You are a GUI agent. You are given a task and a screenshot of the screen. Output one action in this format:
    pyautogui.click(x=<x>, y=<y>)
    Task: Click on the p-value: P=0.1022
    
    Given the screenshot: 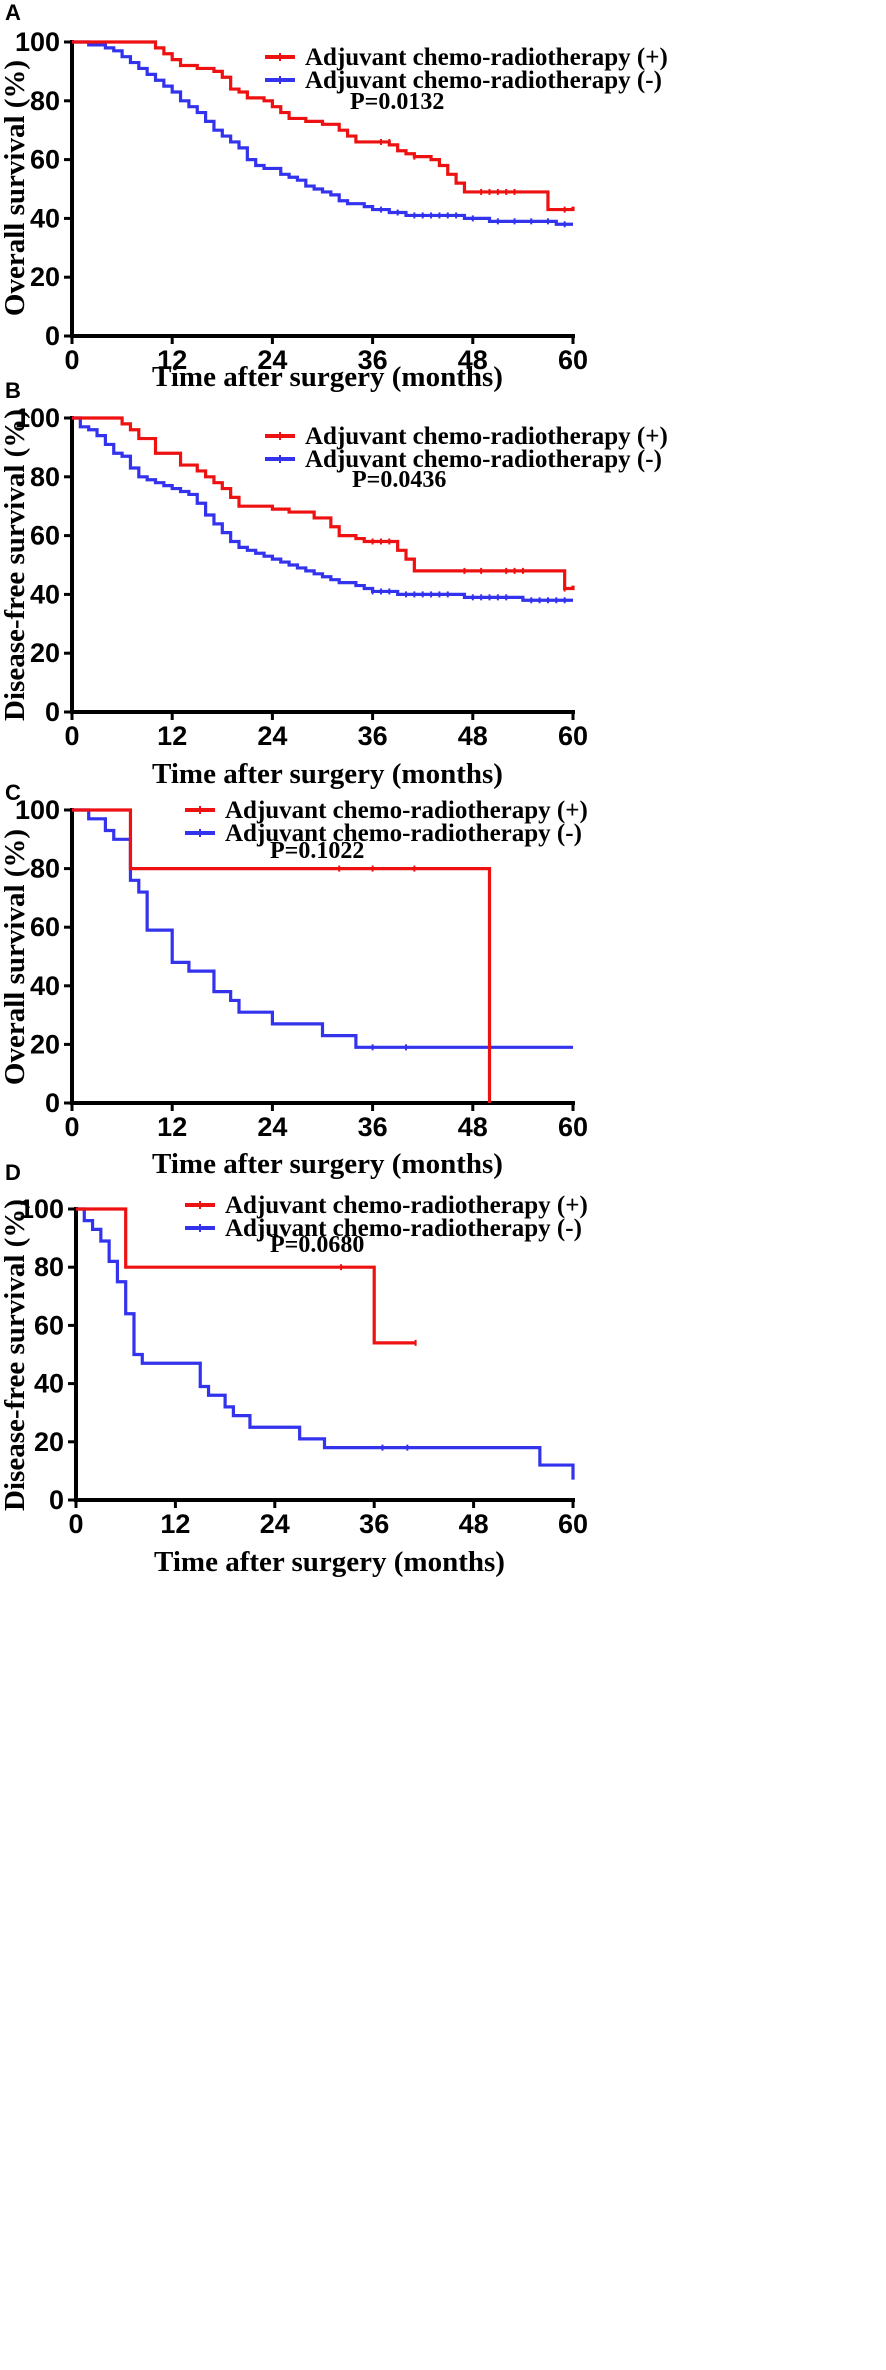 What is the action you would take?
    pyautogui.click(x=317, y=851)
    